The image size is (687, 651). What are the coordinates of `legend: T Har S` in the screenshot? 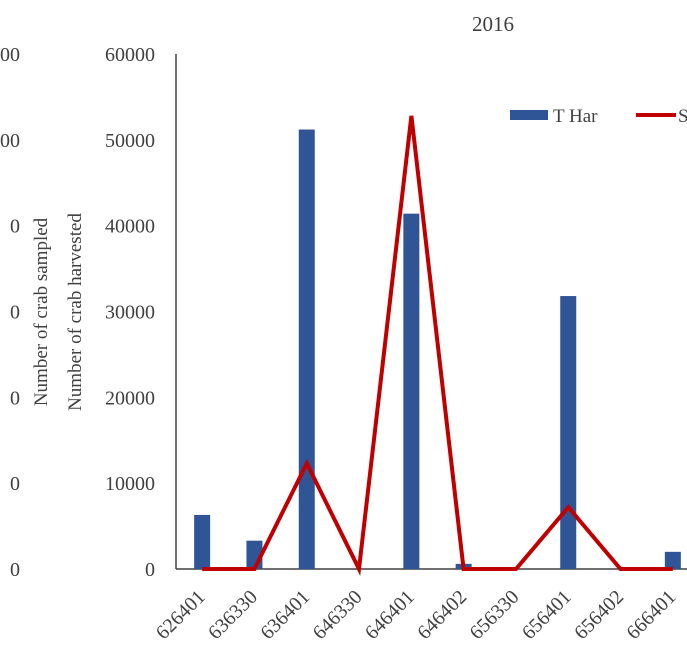 It's located at (598, 116).